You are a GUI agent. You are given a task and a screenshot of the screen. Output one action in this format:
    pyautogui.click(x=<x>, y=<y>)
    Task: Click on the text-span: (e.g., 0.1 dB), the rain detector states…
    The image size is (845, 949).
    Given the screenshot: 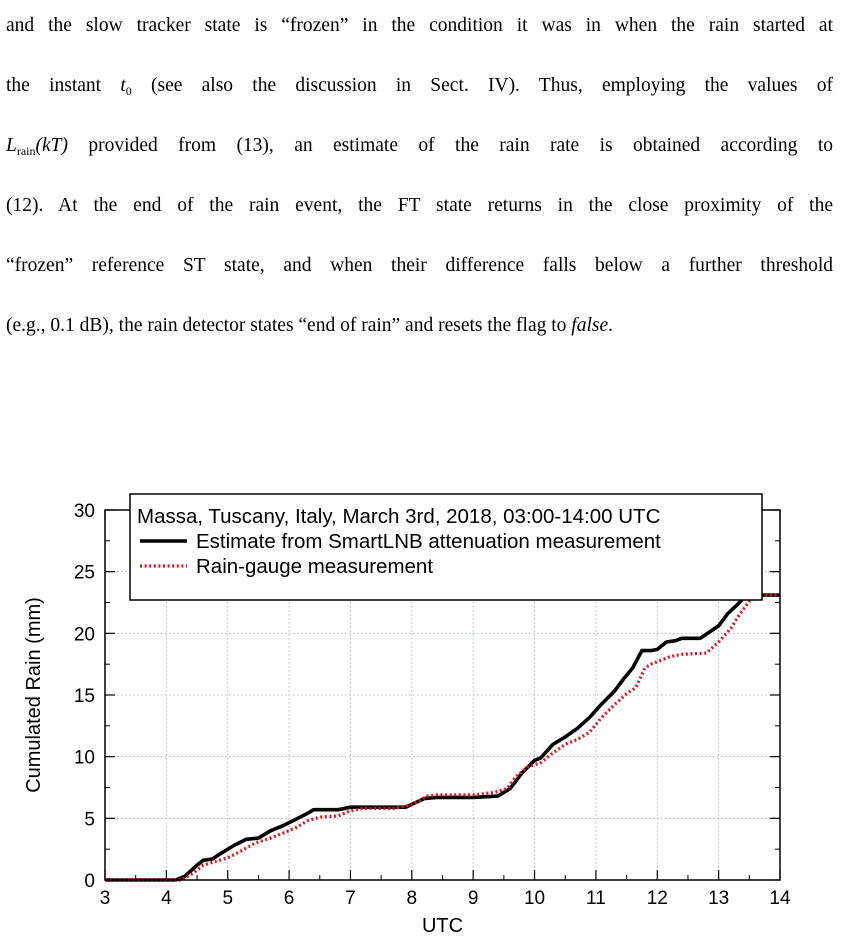 What is the action you would take?
    pyautogui.click(x=289, y=325)
    